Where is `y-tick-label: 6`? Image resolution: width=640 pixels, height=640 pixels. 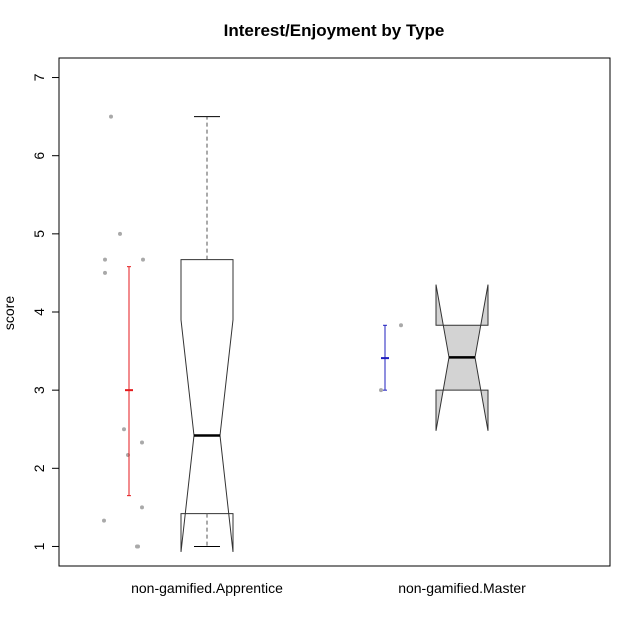
y-tick-label: 6 is located at coordinates (39, 156).